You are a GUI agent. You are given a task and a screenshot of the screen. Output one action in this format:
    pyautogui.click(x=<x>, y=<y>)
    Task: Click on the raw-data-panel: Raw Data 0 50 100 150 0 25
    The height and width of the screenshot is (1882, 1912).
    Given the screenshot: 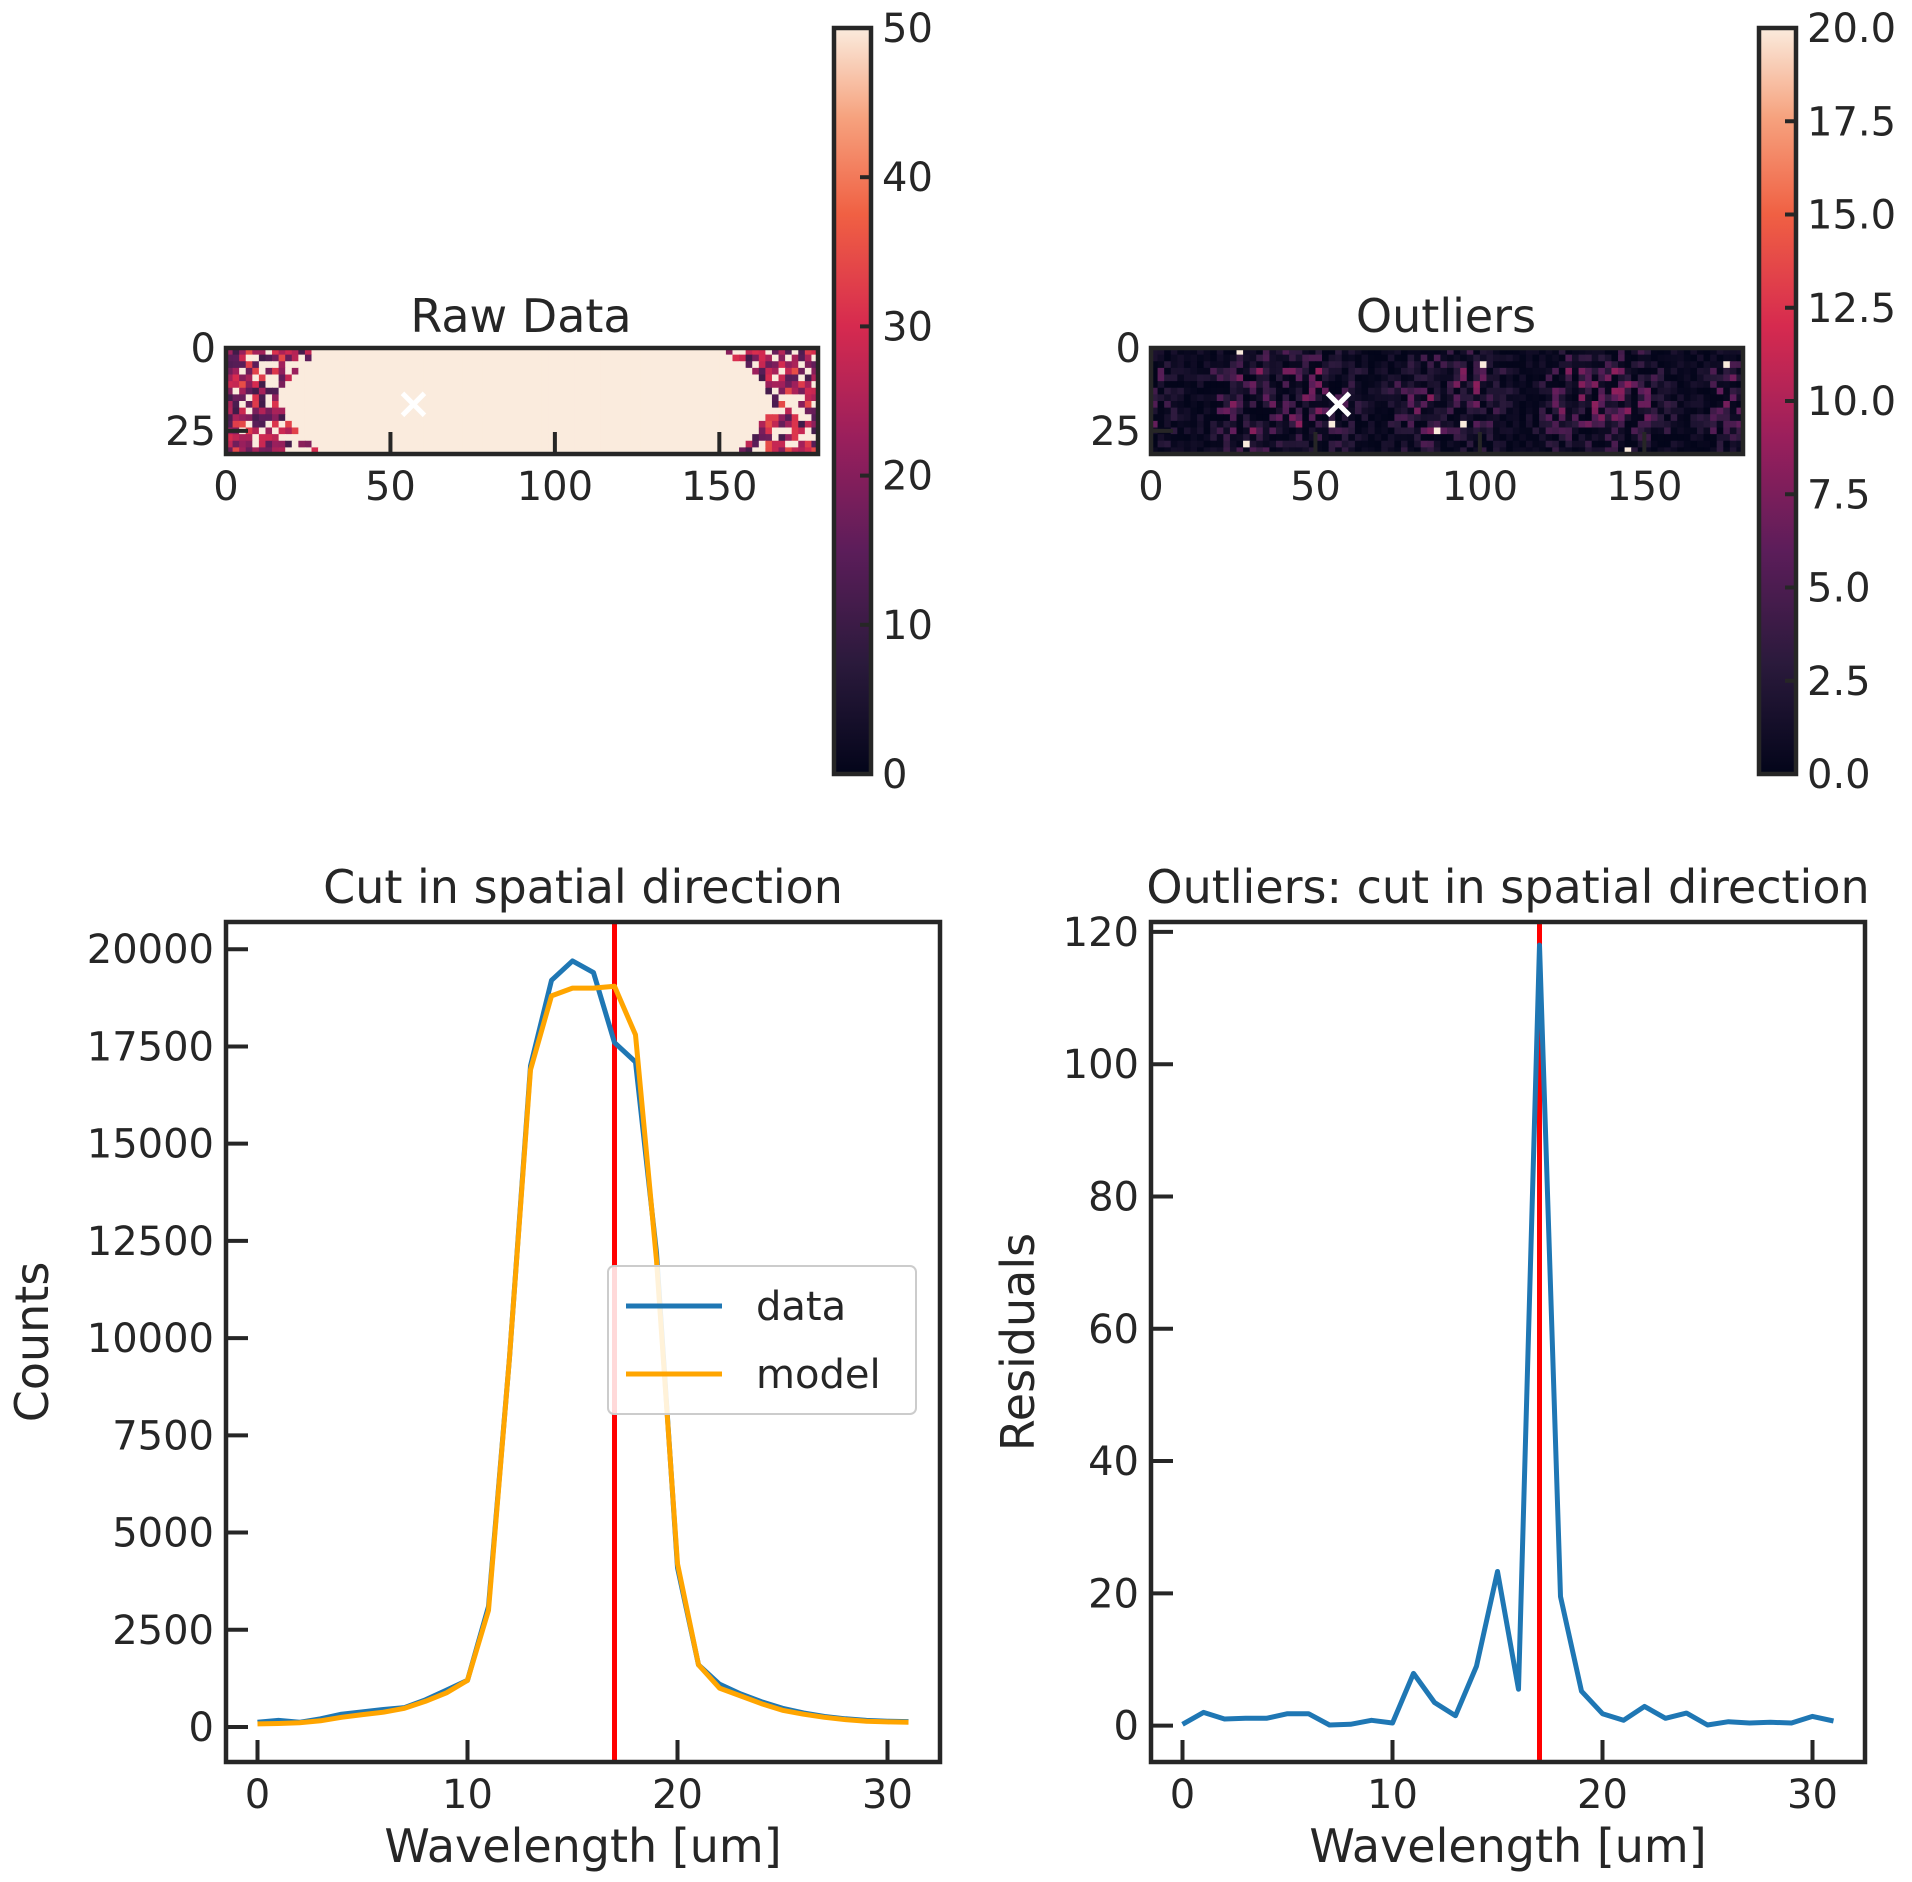 What is the action you would take?
    pyautogui.click(x=493, y=399)
    